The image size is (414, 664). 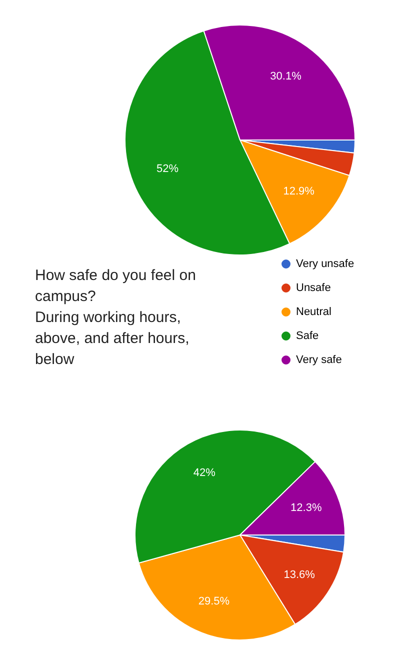 I want to click on data-label: 42%, so click(x=204, y=473).